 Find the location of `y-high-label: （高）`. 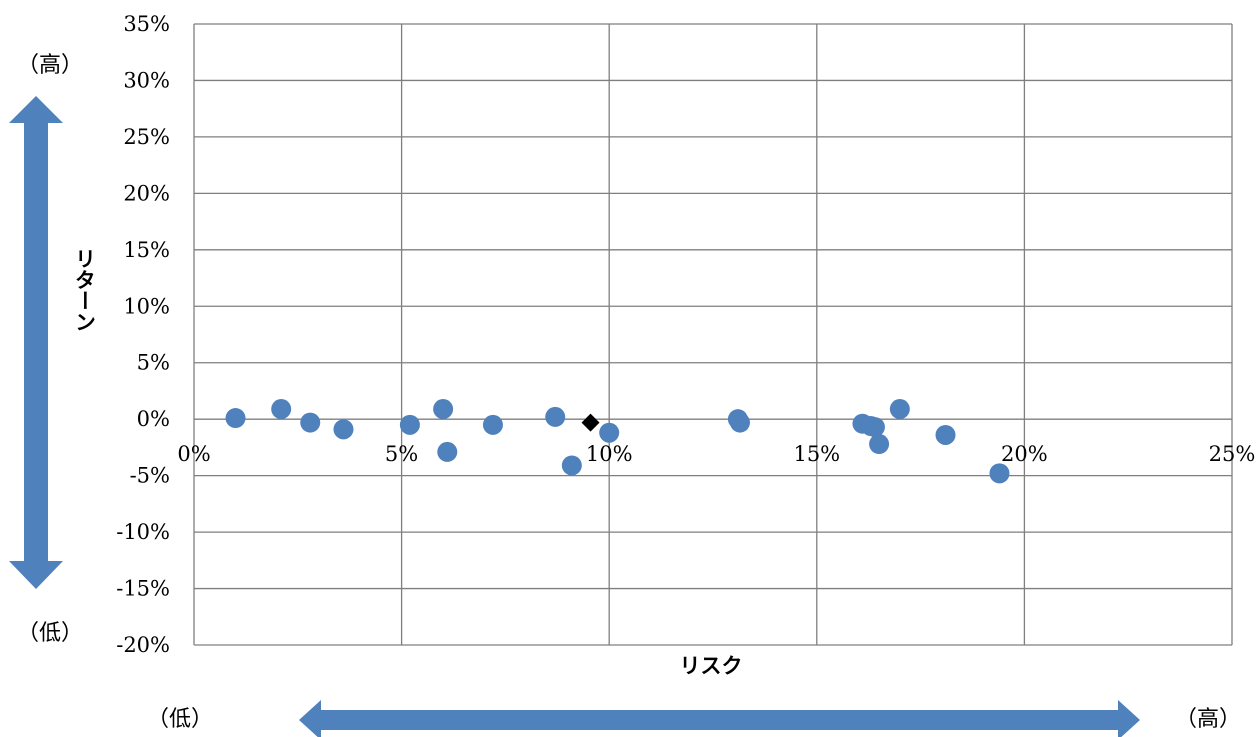

y-high-label: （高） is located at coordinates (50, 65).